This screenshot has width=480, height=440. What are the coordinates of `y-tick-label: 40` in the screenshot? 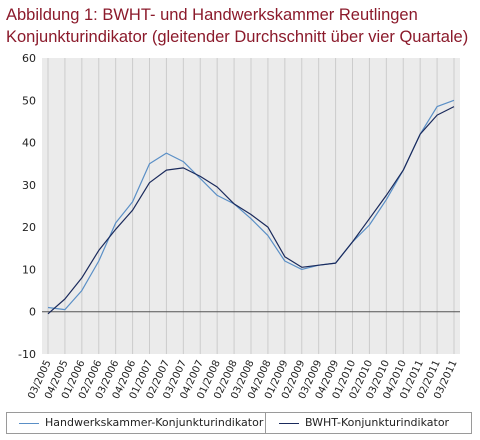 It's located at (29, 143).